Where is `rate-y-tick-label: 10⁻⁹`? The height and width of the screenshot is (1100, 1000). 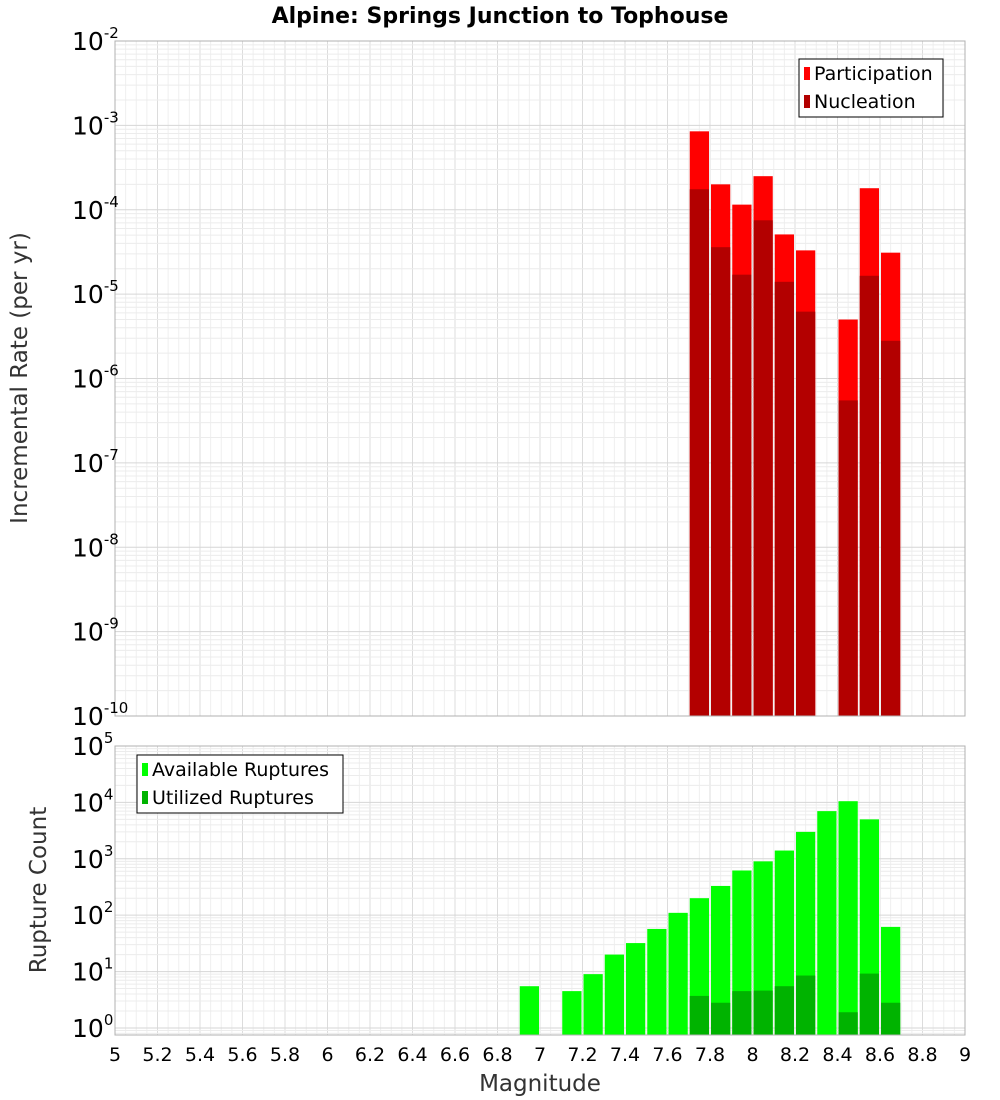 rate-y-tick-label: 10⁻⁹ is located at coordinates (95, 631).